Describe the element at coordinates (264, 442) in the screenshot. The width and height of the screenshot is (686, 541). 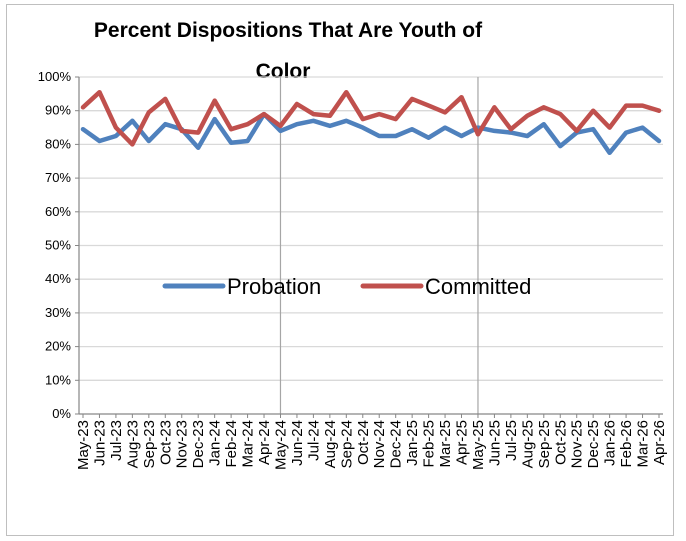
I see `x-tick-label-11: Apr-24` at that location.